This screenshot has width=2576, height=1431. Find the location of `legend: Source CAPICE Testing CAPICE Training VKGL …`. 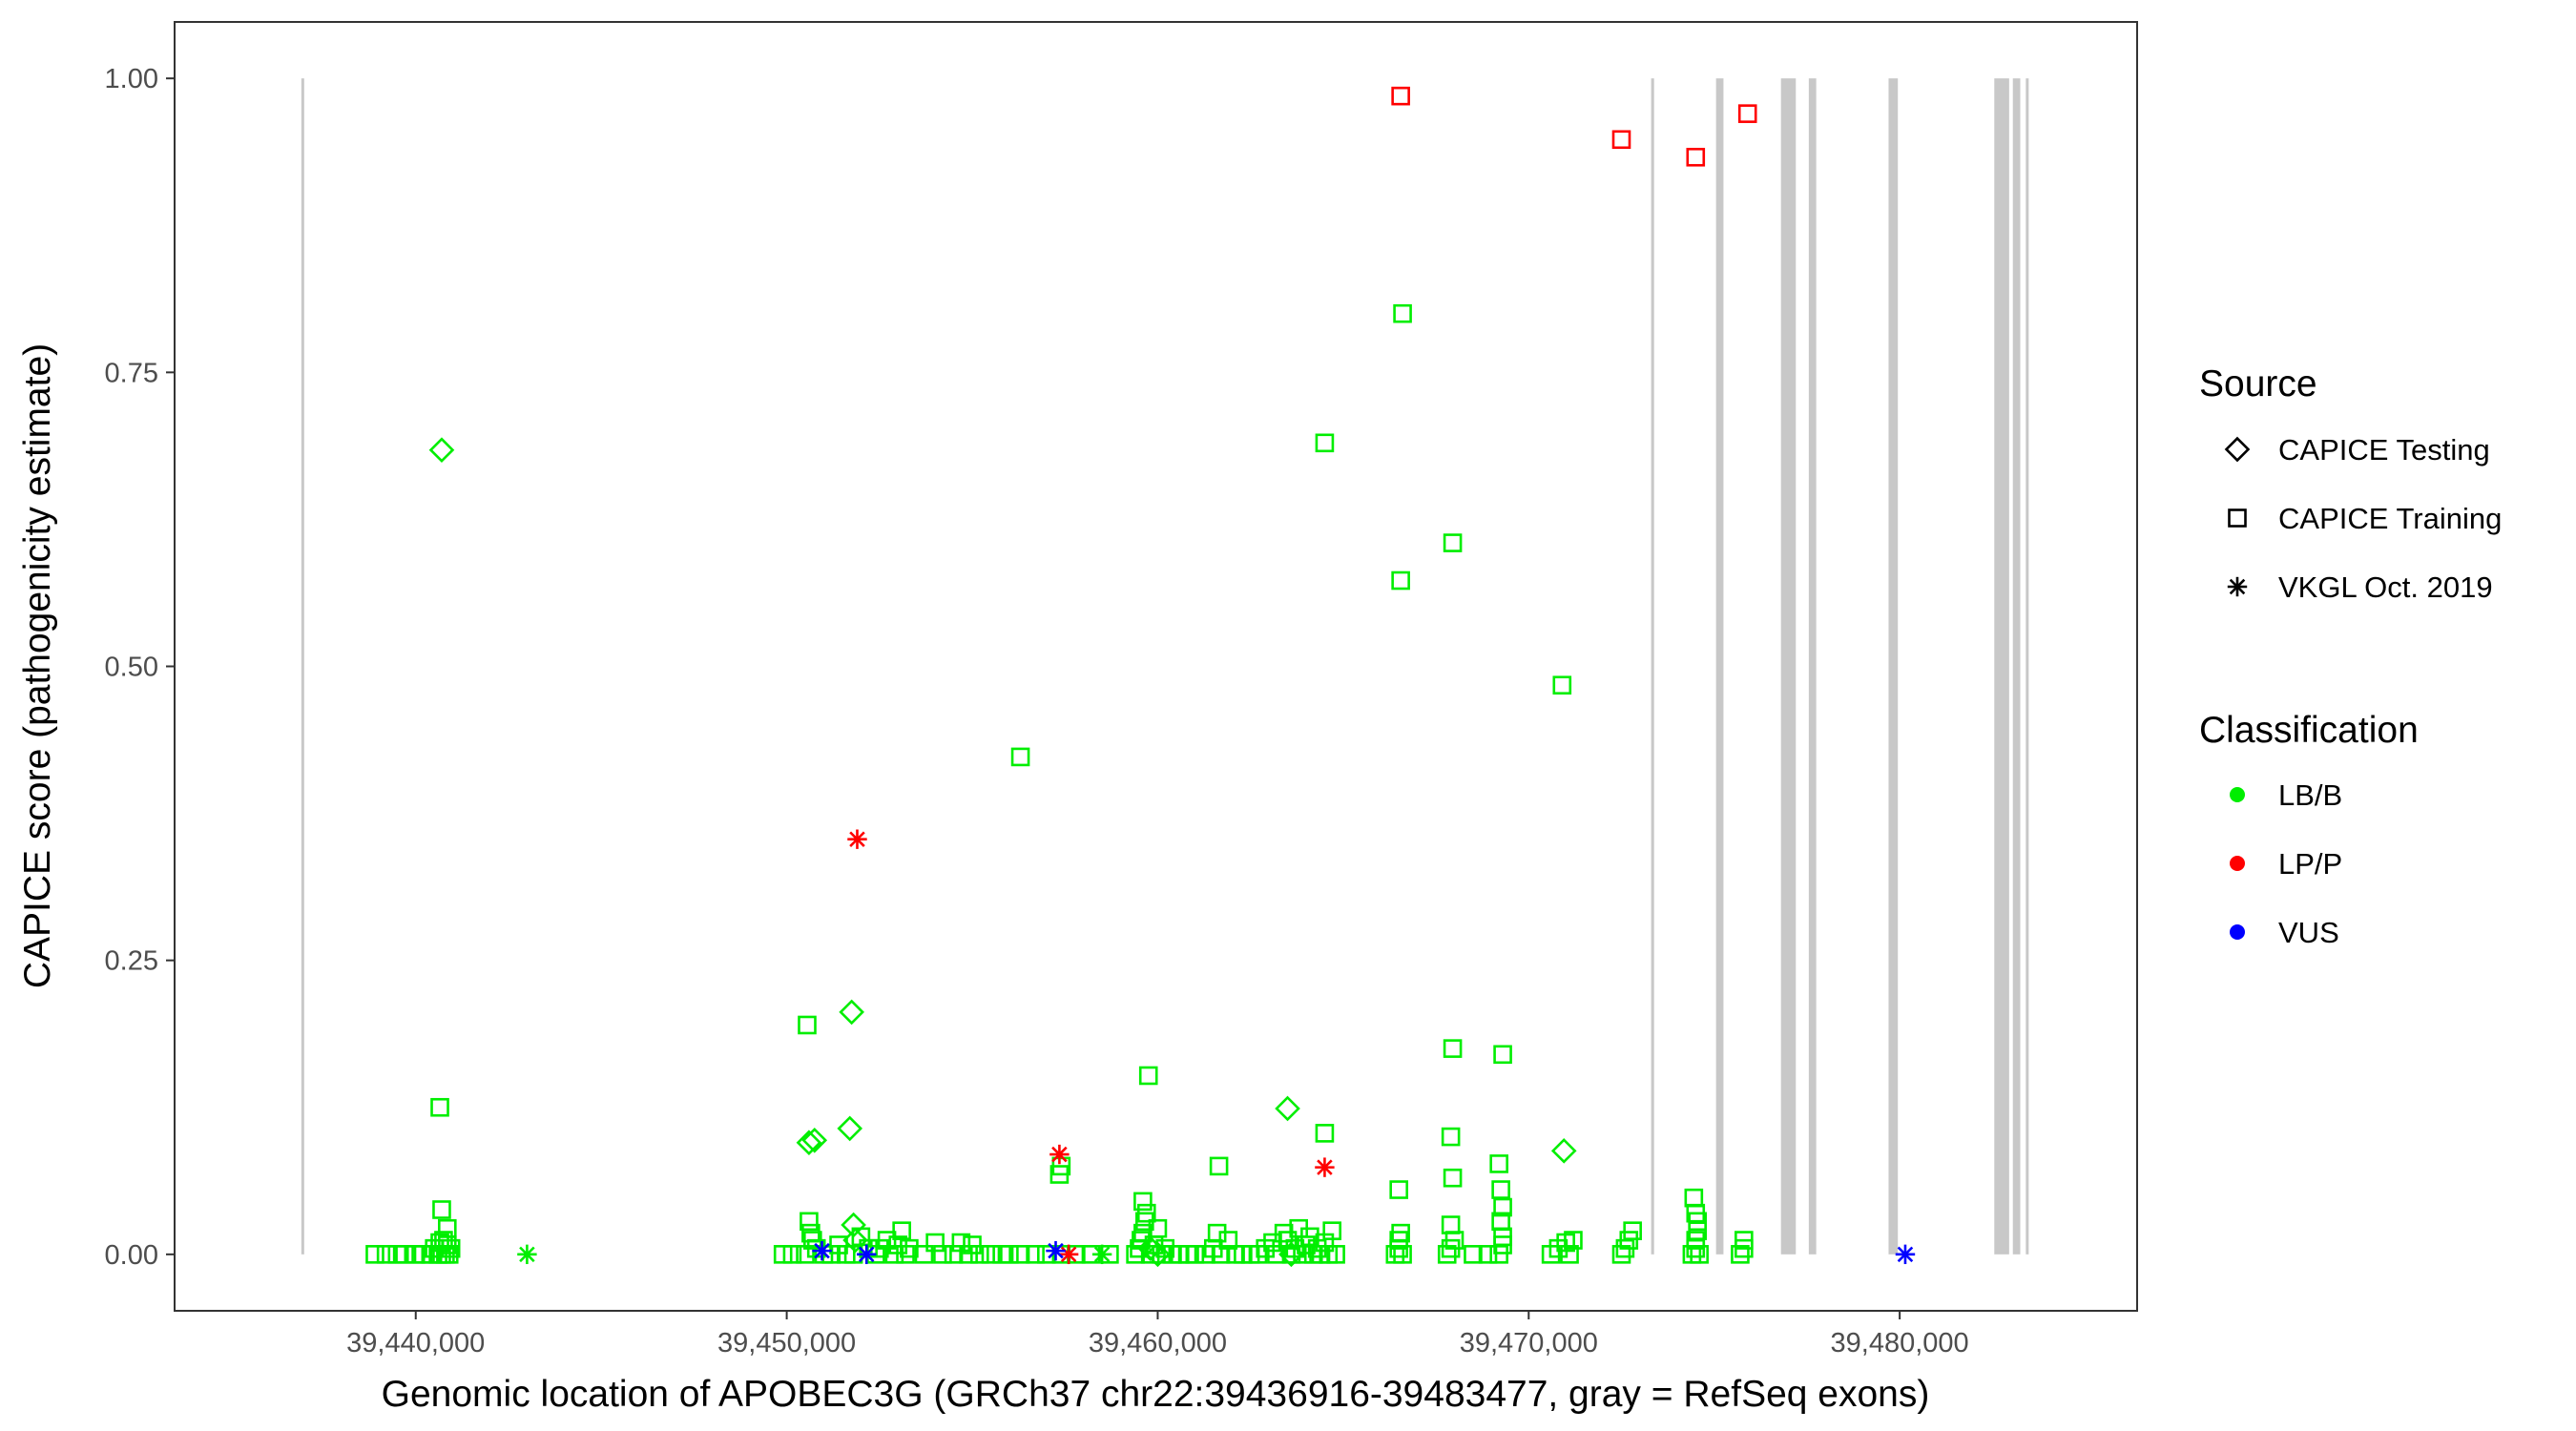

legend: Source CAPICE Testing CAPICE Training VKGL … is located at coordinates (2350, 656).